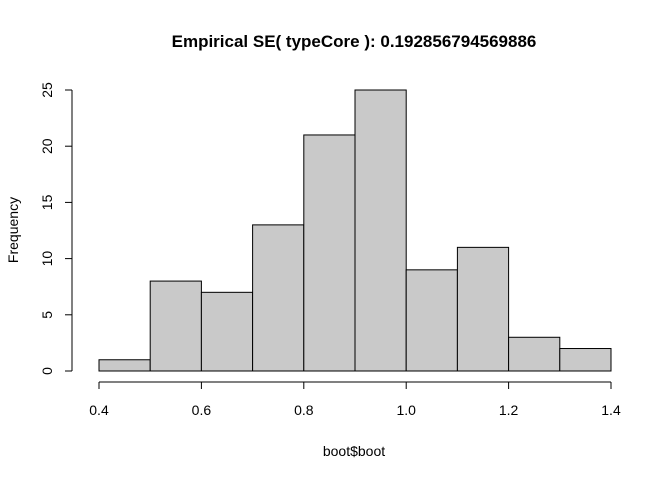  I want to click on y-axis: 0 5 10 15 20 25, so click(56, 228).